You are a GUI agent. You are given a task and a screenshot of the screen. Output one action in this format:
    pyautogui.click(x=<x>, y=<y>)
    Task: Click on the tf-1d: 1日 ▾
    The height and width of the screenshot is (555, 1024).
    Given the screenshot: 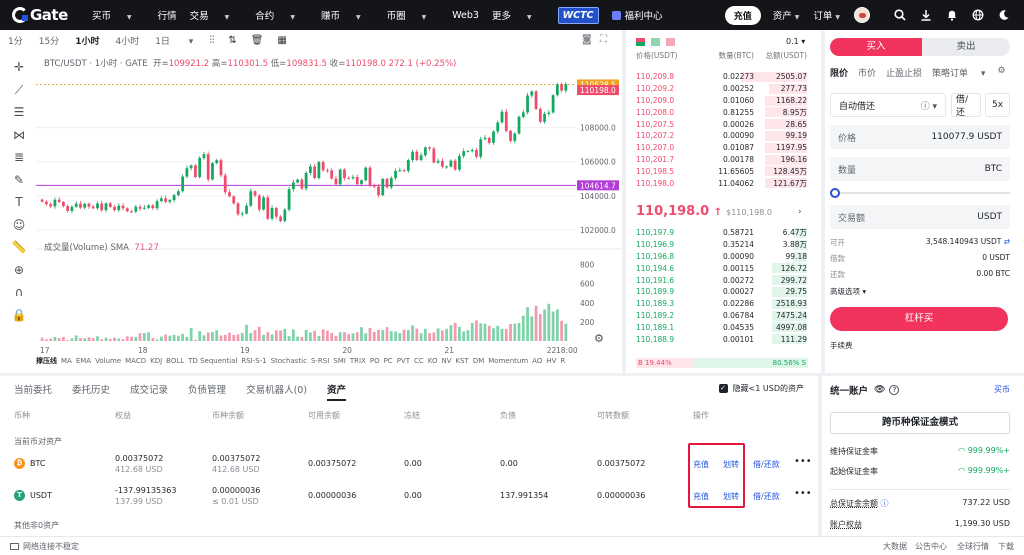 What is the action you would take?
    pyautogui.click(x=174, y=41)
    